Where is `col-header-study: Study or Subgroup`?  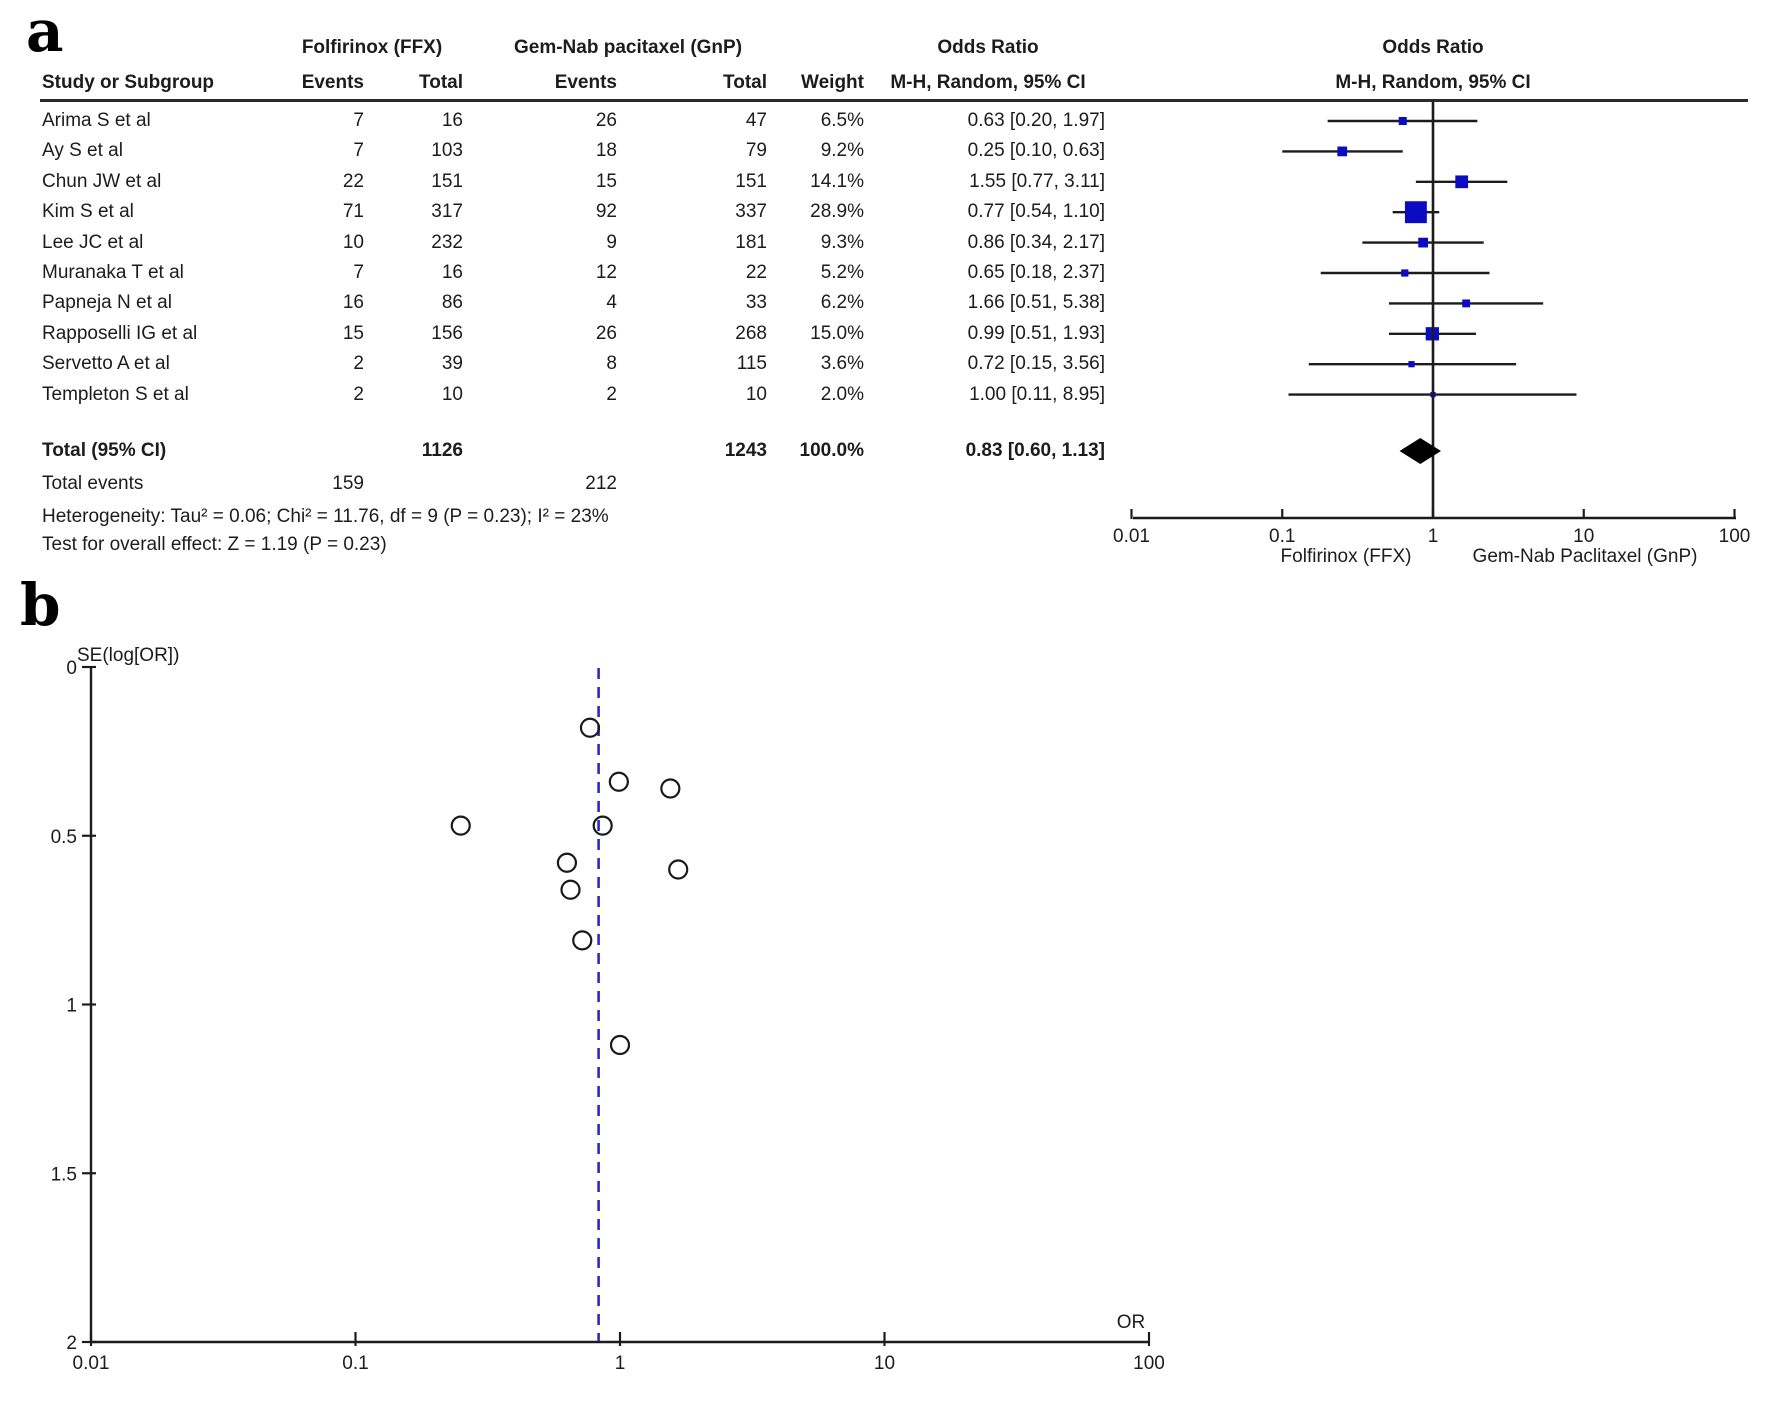
col-header-study: Study or Subgroup is located at coordinates (128, 82).